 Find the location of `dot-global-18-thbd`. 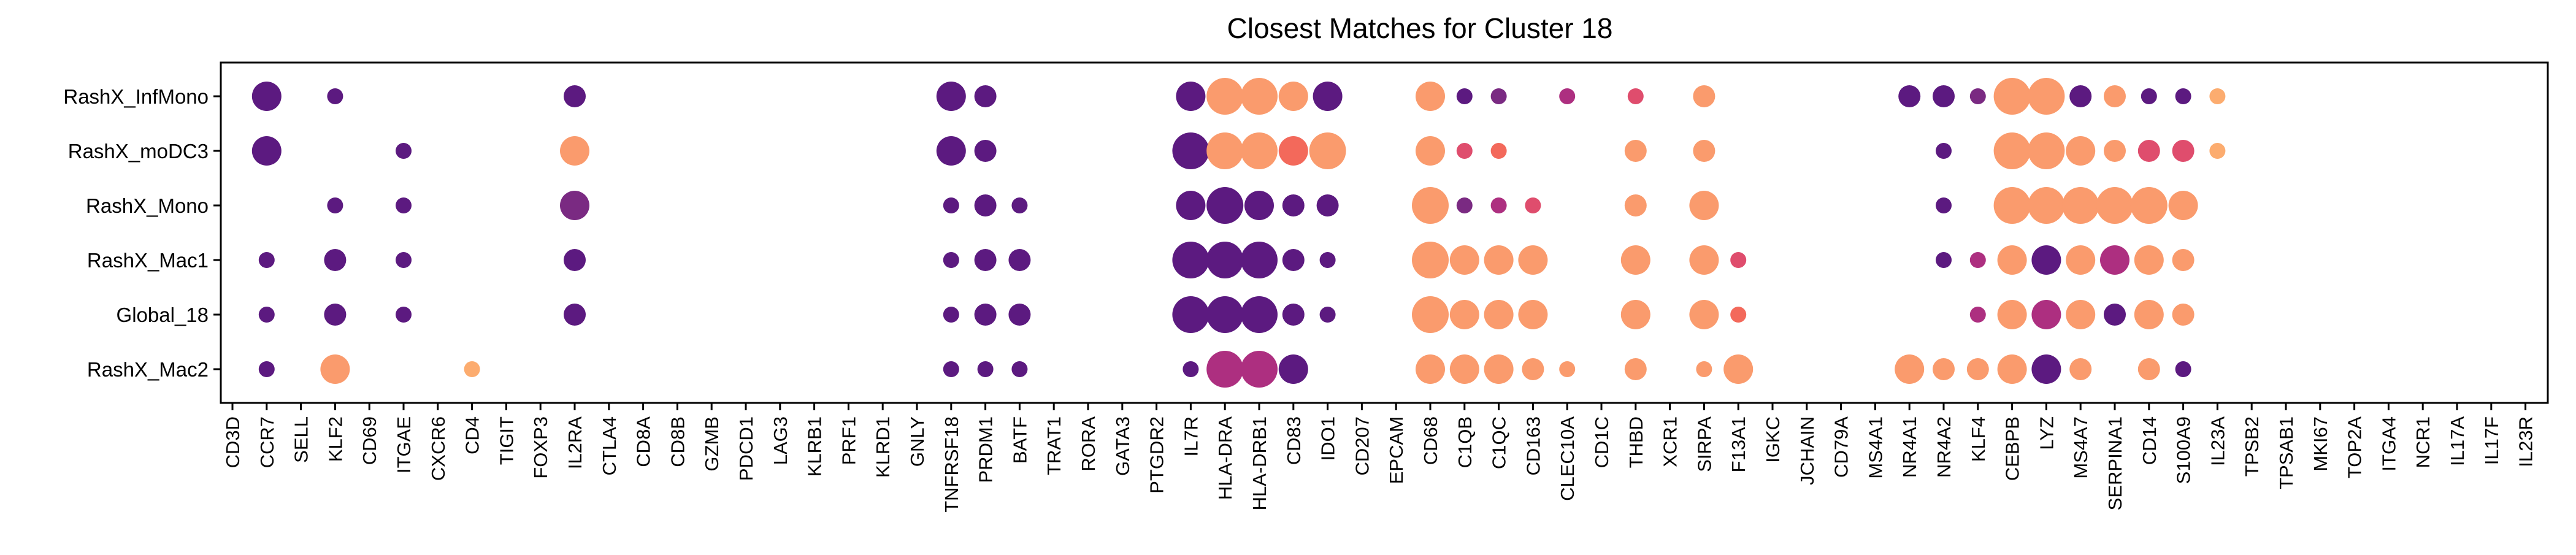

dot-global-18-thbd is located at coordinates (1635, 314).